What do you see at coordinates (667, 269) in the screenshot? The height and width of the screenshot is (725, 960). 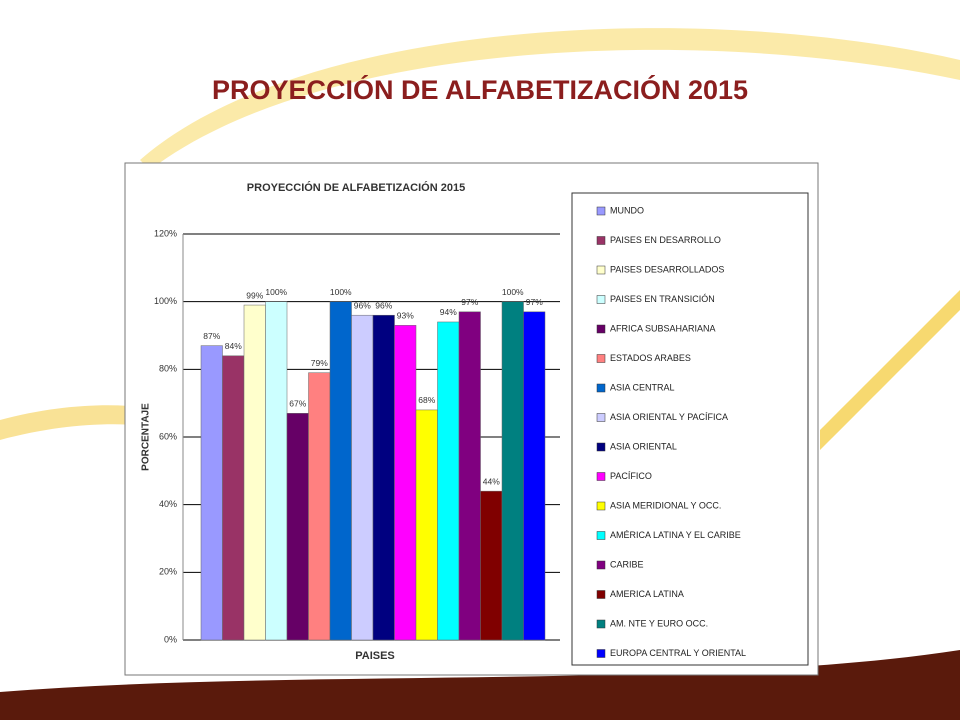 I see `legend-label: PAISES DESARROLLADOS` at bounding box center [667, 269].